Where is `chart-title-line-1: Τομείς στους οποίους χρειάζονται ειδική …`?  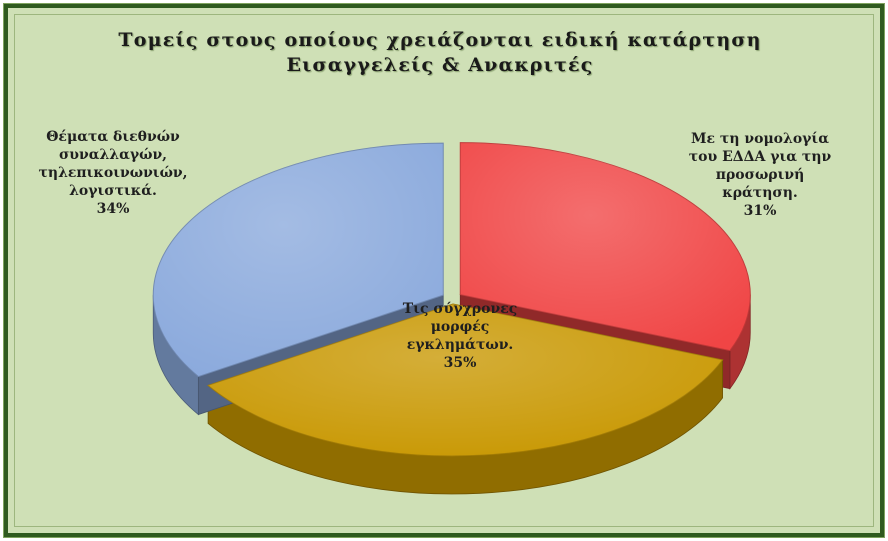
chart-title-line-1: Τομείς στους οποίους χρειάζονται ειδική … is located at coordinates (440, 40).